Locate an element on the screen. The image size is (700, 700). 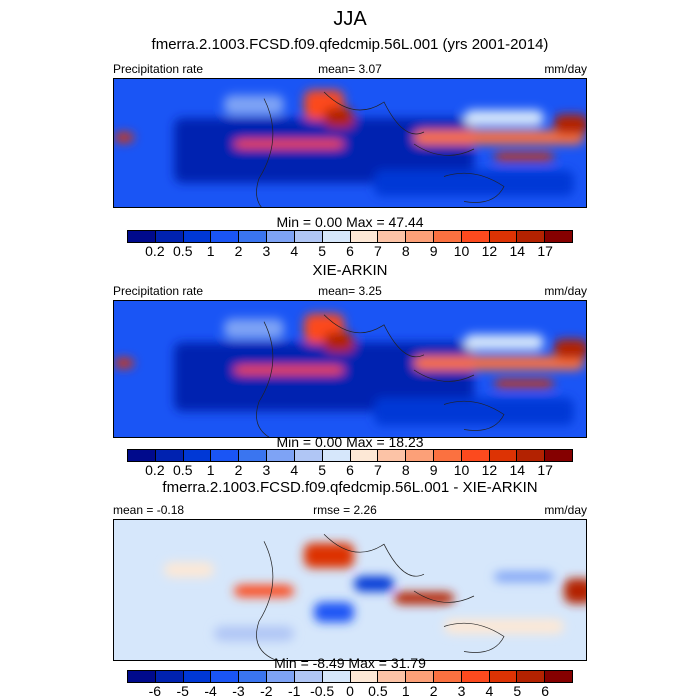
panel-center-label: rmse = 2.26 is located at coordinates (345, 510).